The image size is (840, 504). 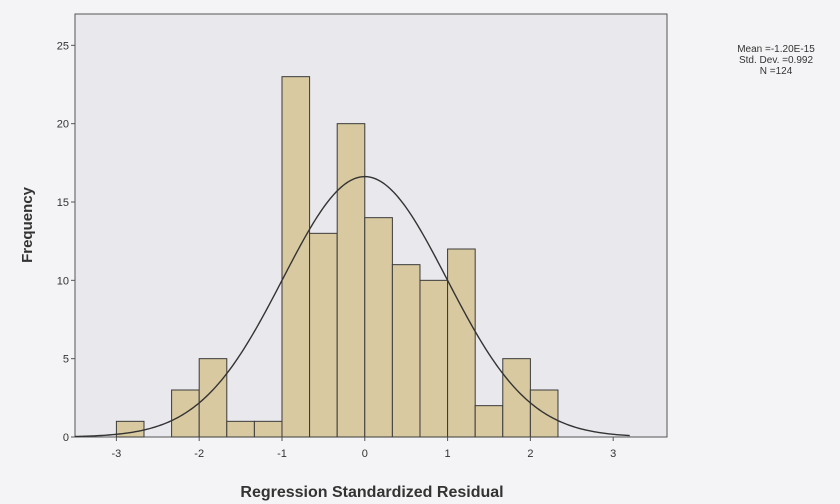 I want to click on y-tick-label: 25, so click(x=63, y=46).